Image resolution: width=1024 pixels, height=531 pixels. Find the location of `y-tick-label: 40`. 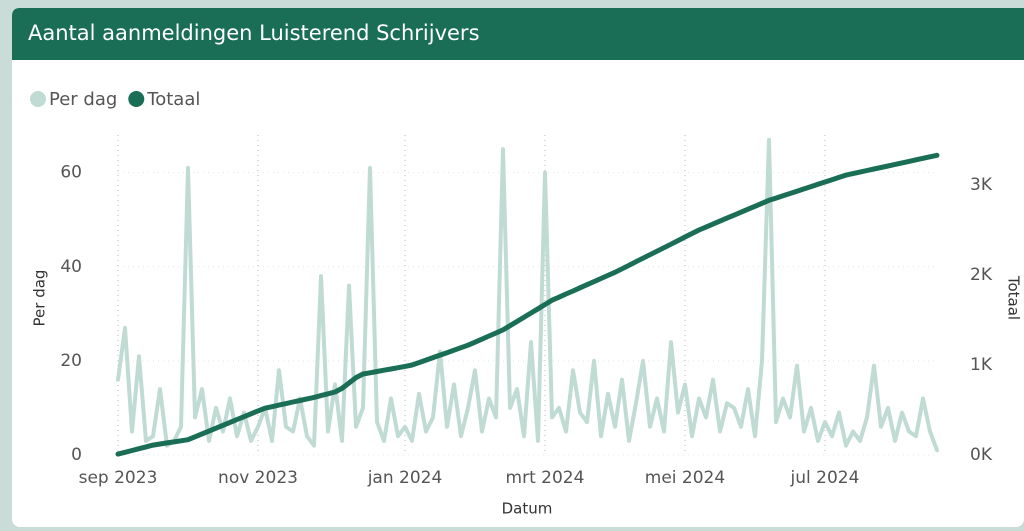

y-tick-label: 40 is located at coordinates (71, 267).